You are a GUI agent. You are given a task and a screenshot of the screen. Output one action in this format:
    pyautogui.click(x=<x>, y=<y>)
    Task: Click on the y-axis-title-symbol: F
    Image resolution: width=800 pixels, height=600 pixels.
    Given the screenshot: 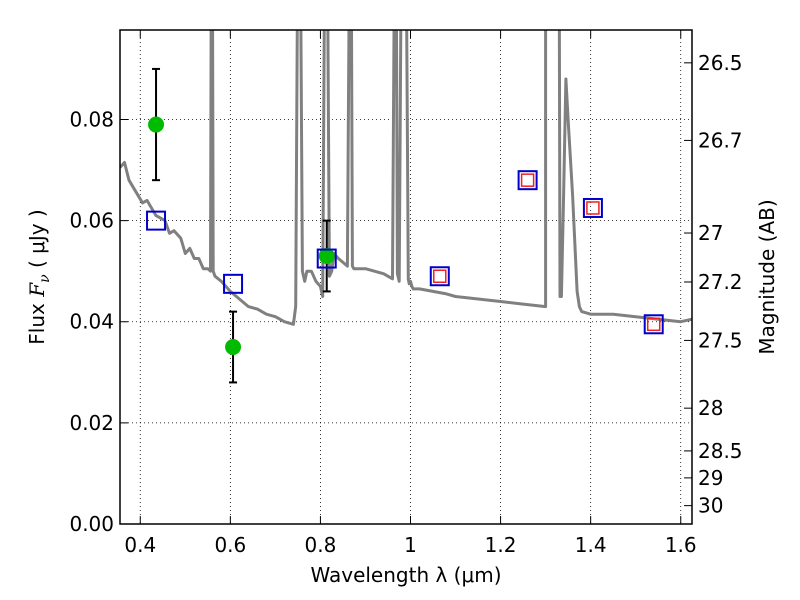 What is the action you would take?
    pyautogui.click(x=37, y=290)
    